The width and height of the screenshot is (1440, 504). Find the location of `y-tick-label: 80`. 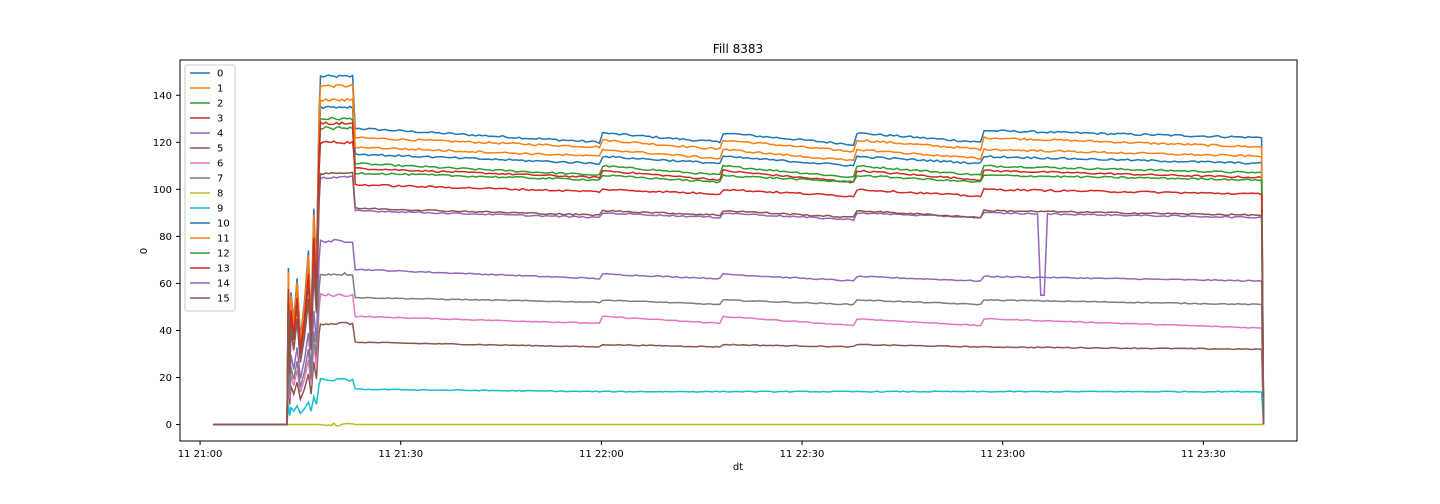

y-tick-label: 80 is located at coordinates (165, 237).